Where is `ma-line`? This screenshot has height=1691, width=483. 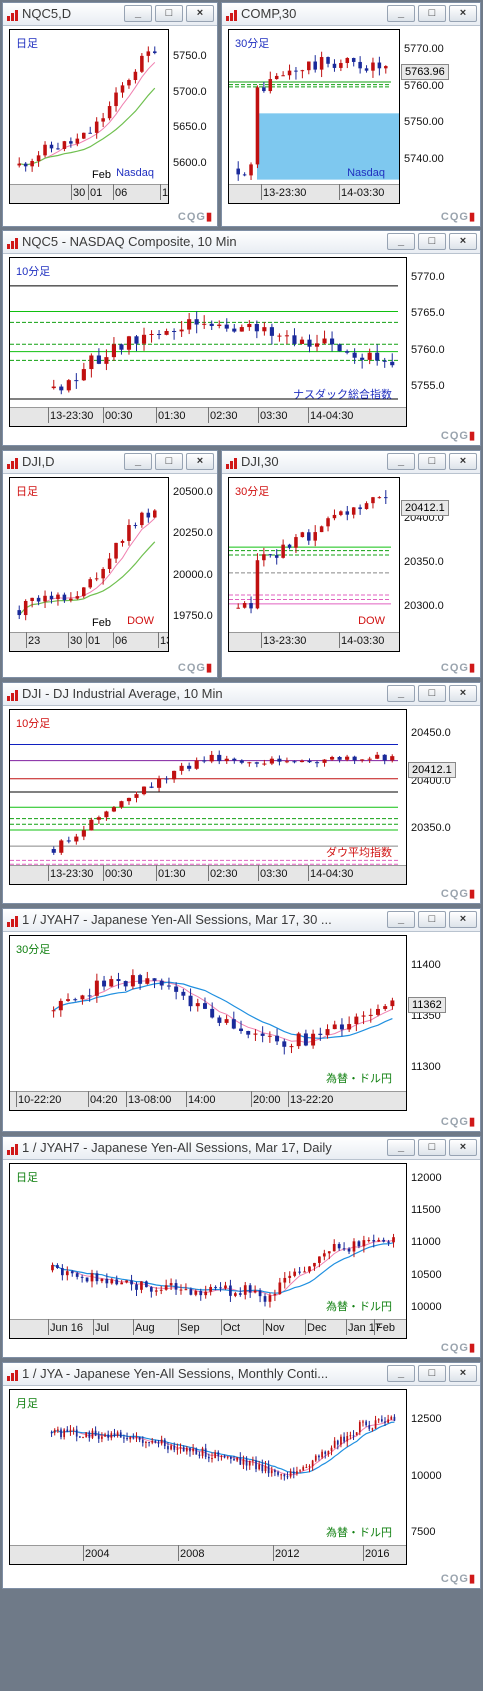
ma-line is located at coordinates (223, 1010).